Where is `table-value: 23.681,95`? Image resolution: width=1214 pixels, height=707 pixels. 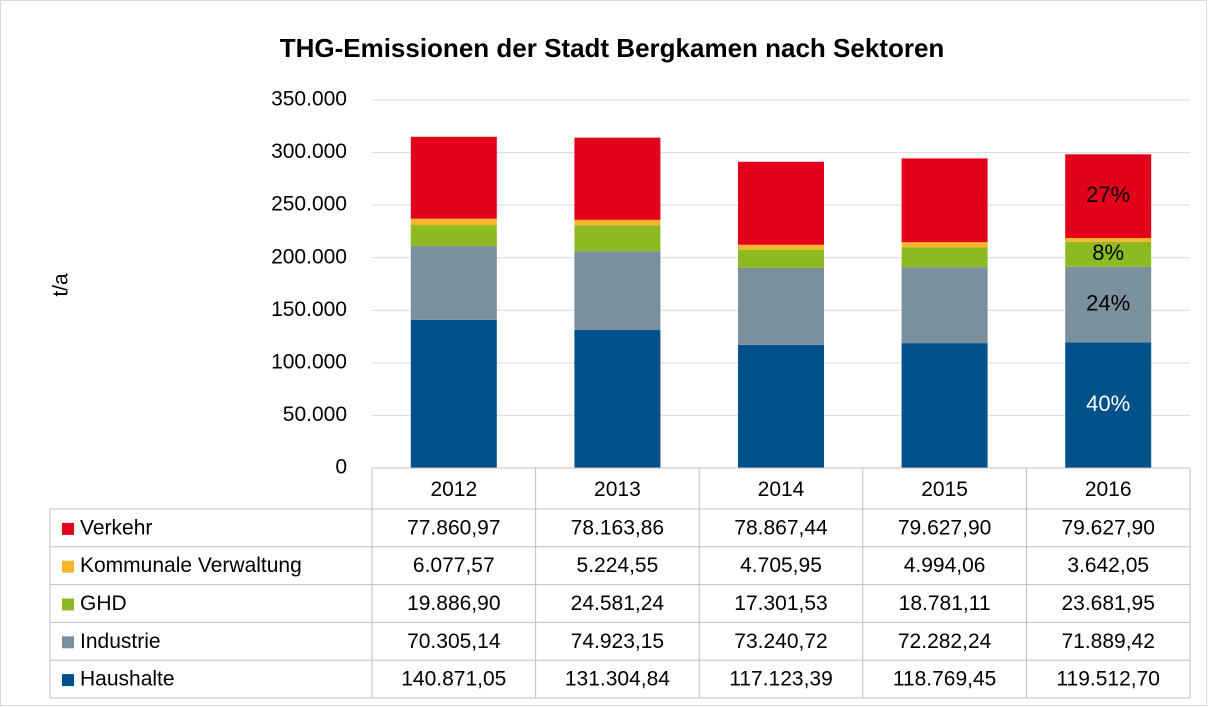 table-value: 23.681,95 is located at coordinates (1107, 603).